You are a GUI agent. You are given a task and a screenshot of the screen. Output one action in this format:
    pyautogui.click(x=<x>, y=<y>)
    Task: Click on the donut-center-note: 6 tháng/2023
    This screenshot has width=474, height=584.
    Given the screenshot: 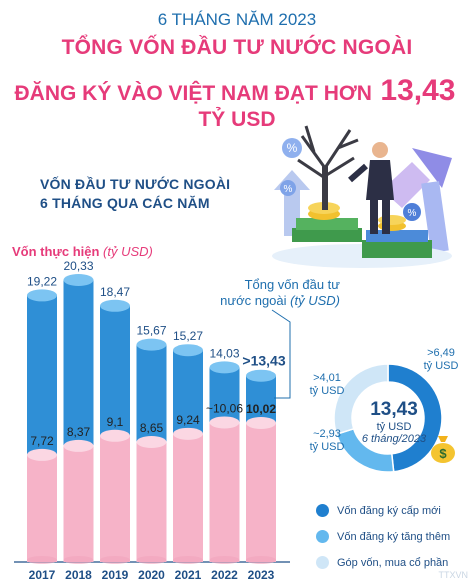 What is the action you would take?
    pyautogui.click(x=394, y=439)
    